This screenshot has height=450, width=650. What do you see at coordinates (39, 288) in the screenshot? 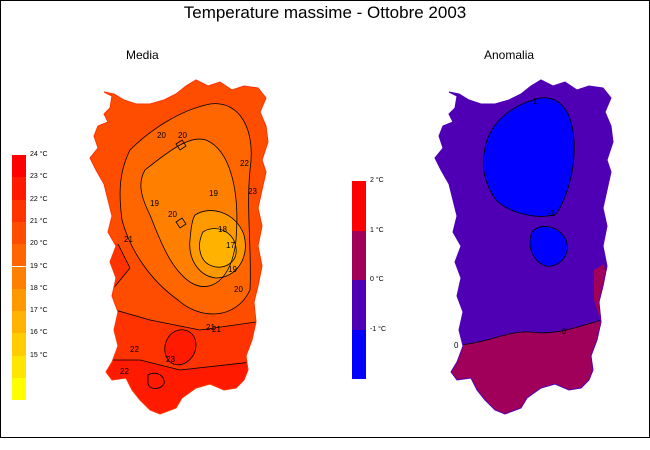
I see `legend-label: 18 °C` at bounding box center [39, 288].